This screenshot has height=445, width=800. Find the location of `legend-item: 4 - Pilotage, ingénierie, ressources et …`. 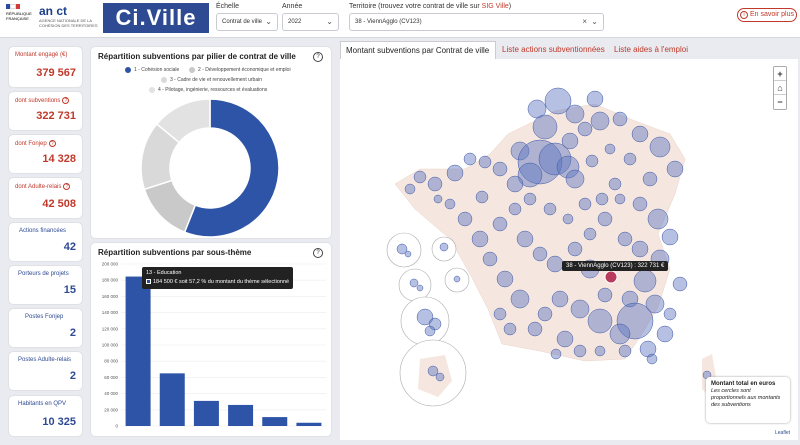

legend-item: 4 - Pilotage, ingénierie, ressources et … is located at coordinates (208, 90).